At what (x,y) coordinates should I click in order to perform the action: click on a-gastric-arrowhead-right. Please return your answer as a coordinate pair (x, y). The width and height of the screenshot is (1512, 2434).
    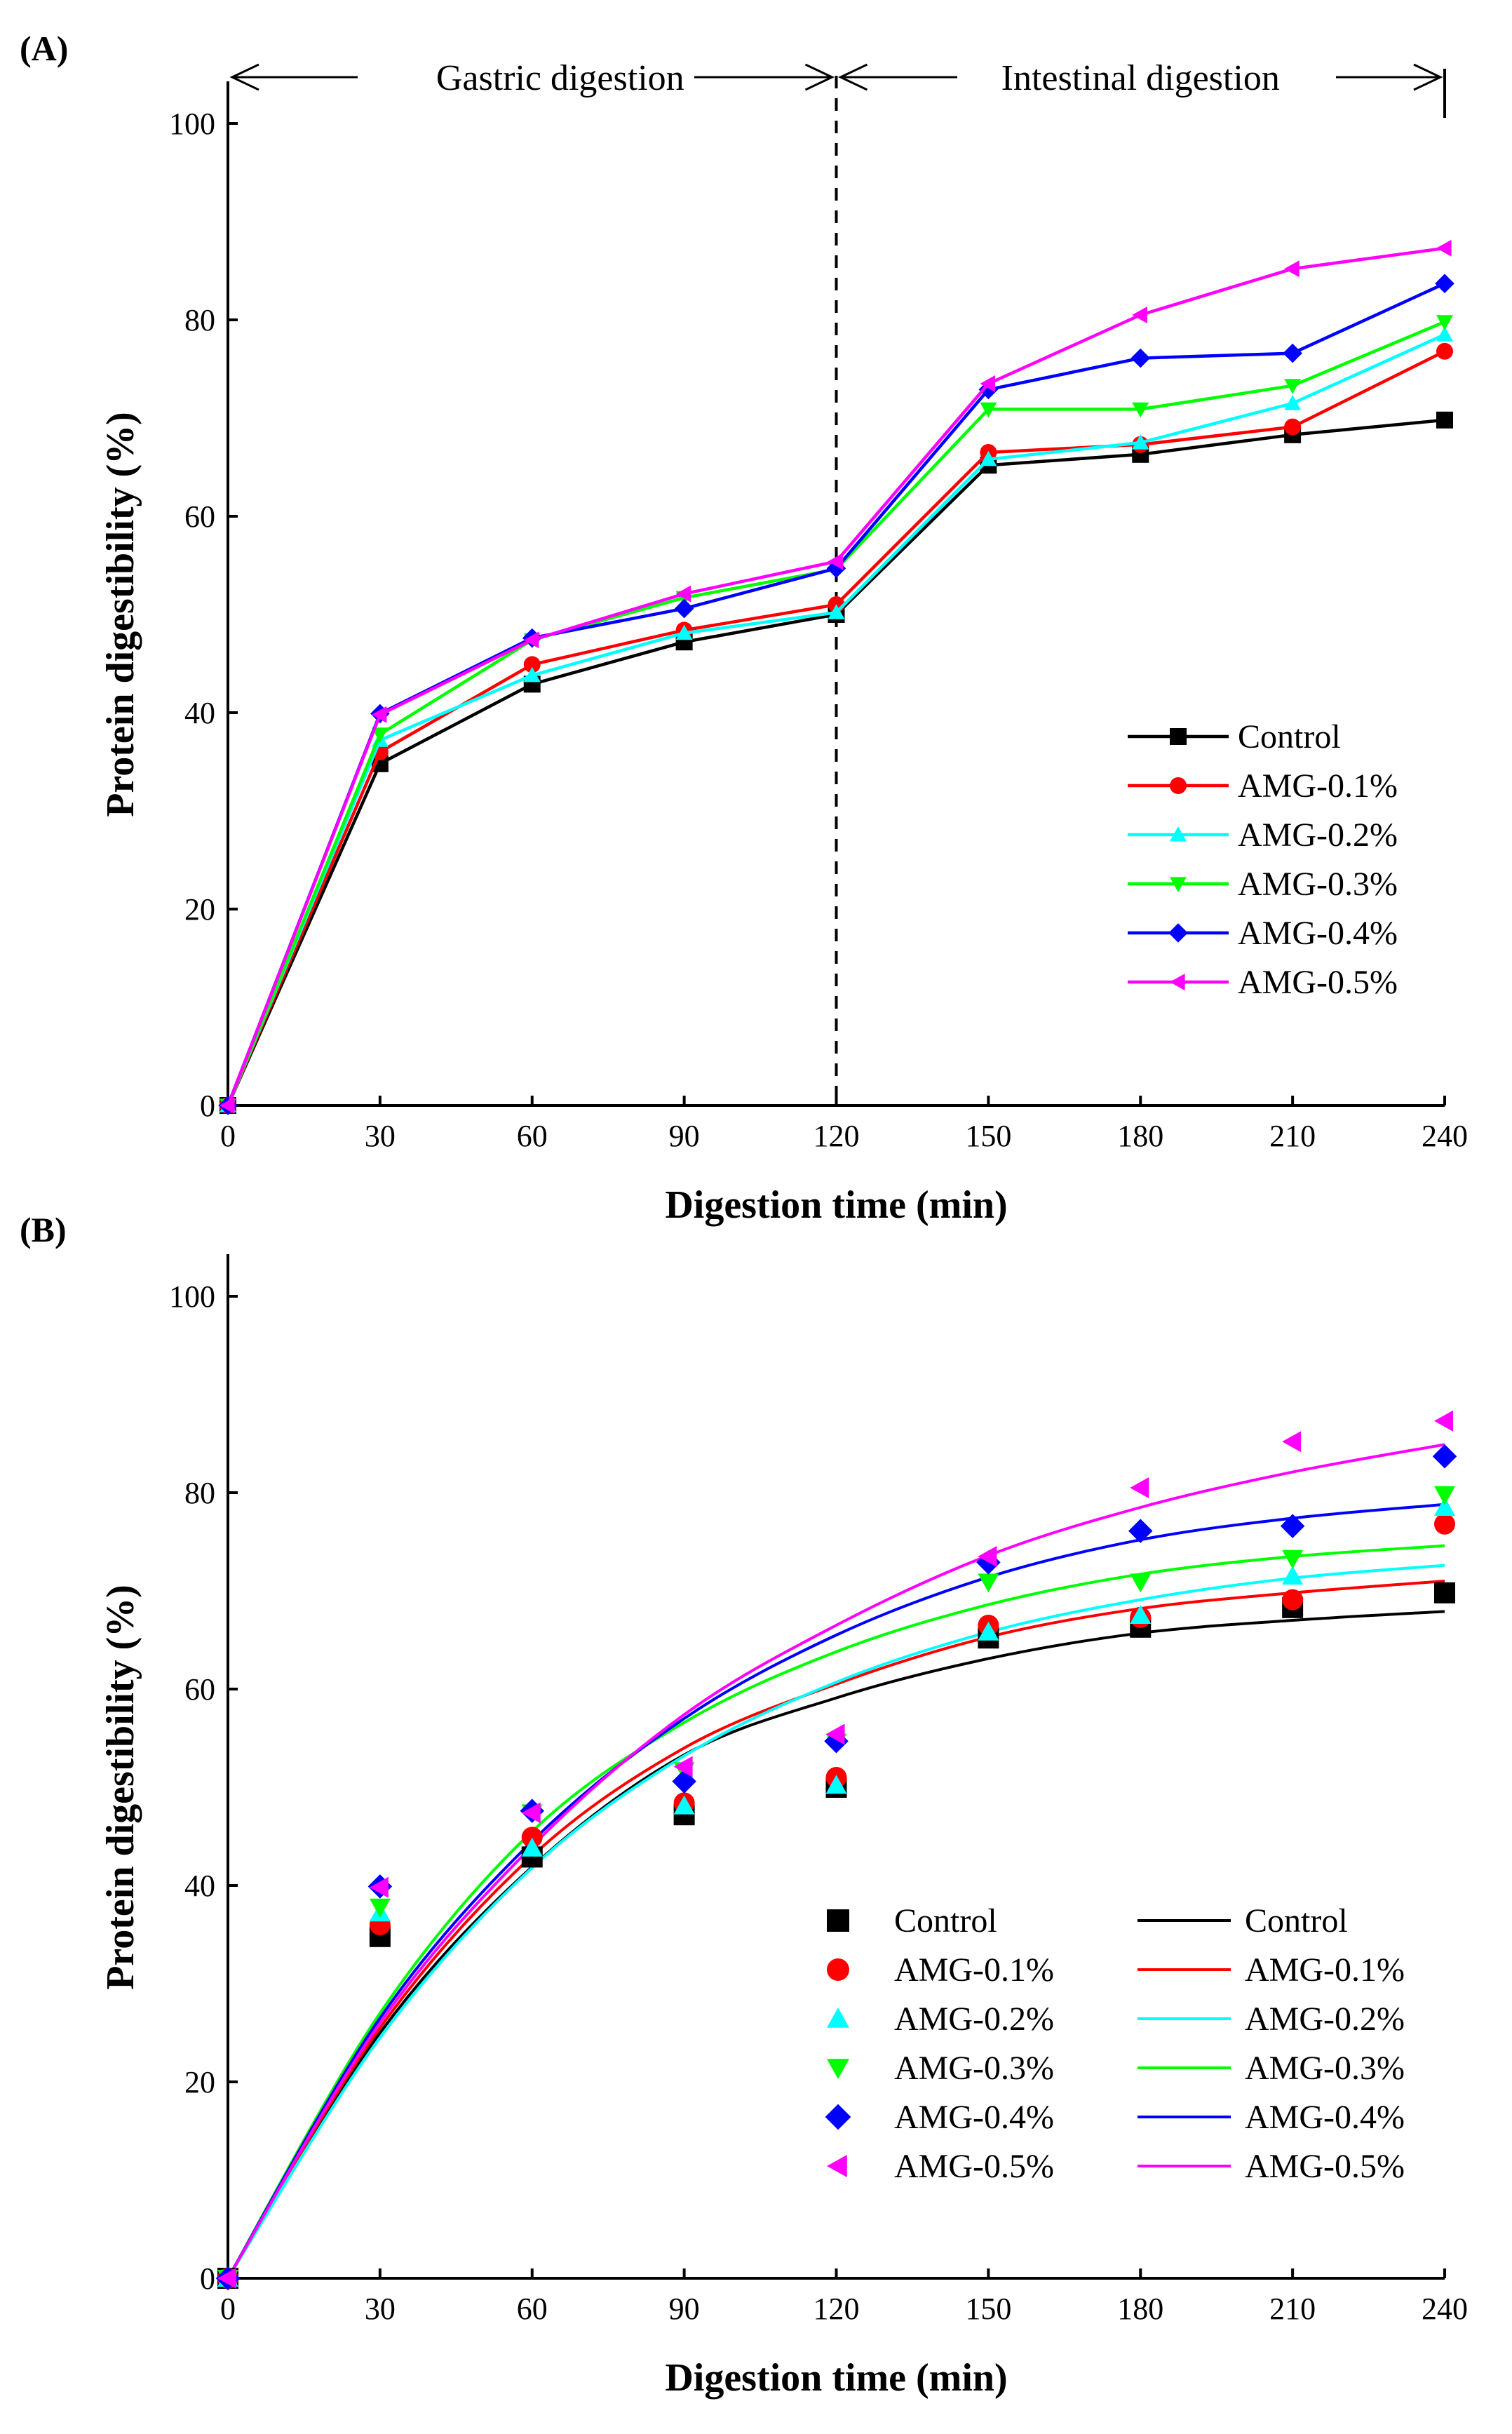
    Looking at the image, I should click on (819, 77).